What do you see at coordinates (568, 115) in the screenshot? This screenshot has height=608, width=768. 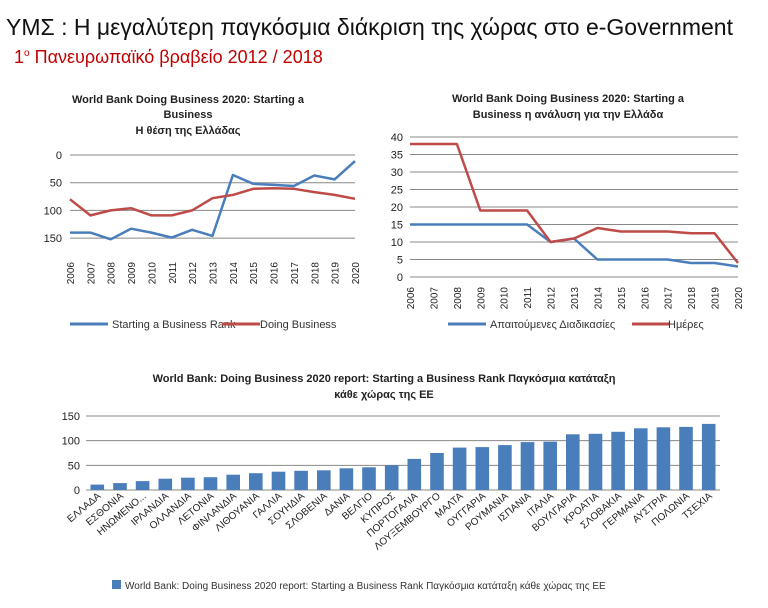 I see `chart2-title-line: Business η ανάλυση για την Ελλάδα` at bounding box center [568, 115].